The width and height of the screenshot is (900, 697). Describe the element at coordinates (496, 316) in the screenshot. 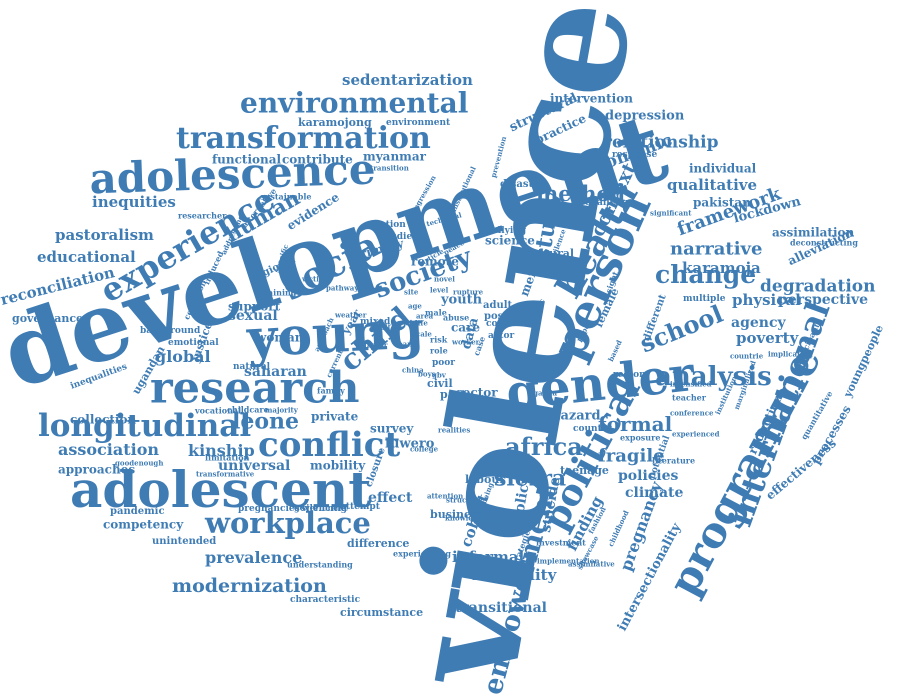

I see `word-post: post` at that location.